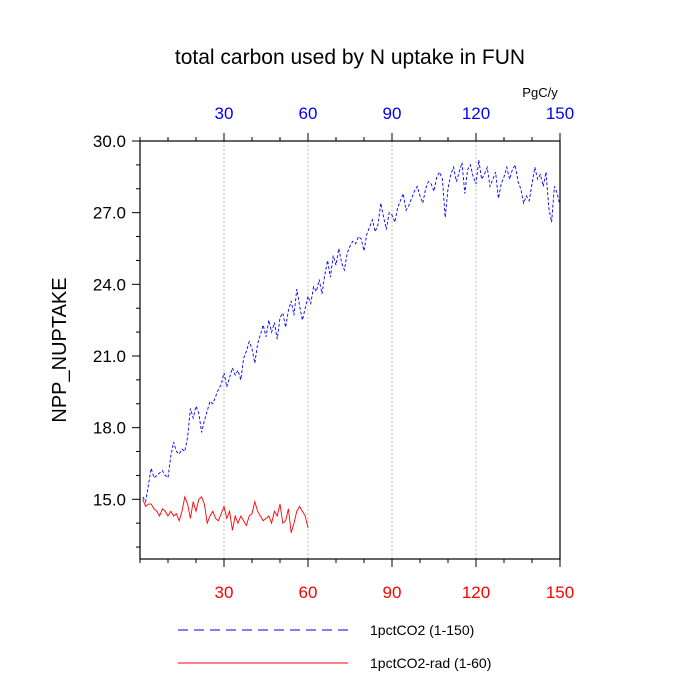  Describe the element at coordinates (308, 113) in the screenshot. I see `x-tick-label-top: 60` at that location.